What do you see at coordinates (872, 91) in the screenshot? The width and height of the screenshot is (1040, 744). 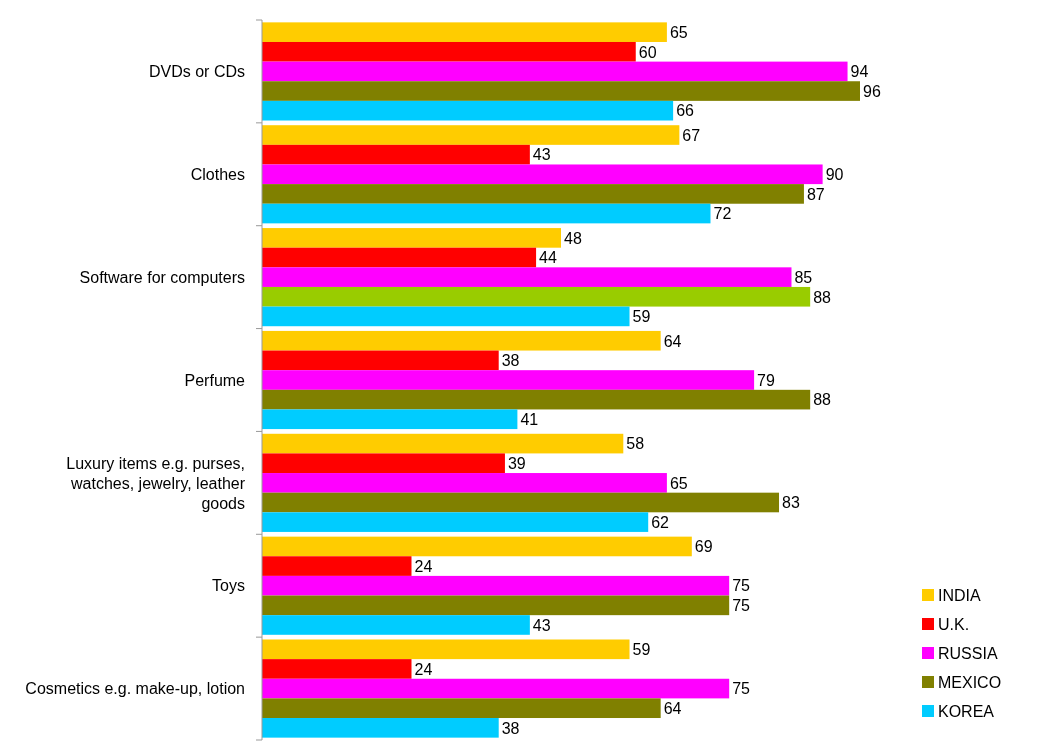 I see `data-label: 96` at bounding box center [872, 91].